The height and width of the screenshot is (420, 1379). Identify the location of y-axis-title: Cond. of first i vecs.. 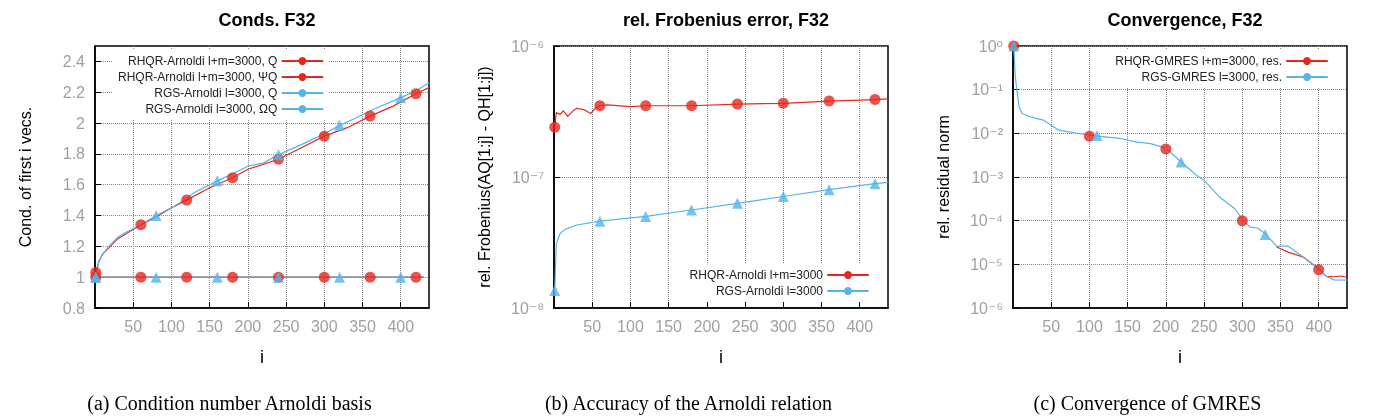
(25, 177).